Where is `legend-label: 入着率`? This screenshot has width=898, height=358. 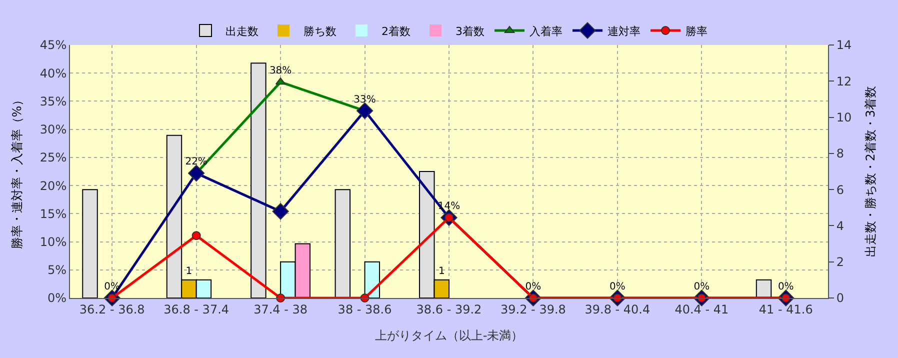
legend-label: 入着率 is located at coordinates (546, 31).